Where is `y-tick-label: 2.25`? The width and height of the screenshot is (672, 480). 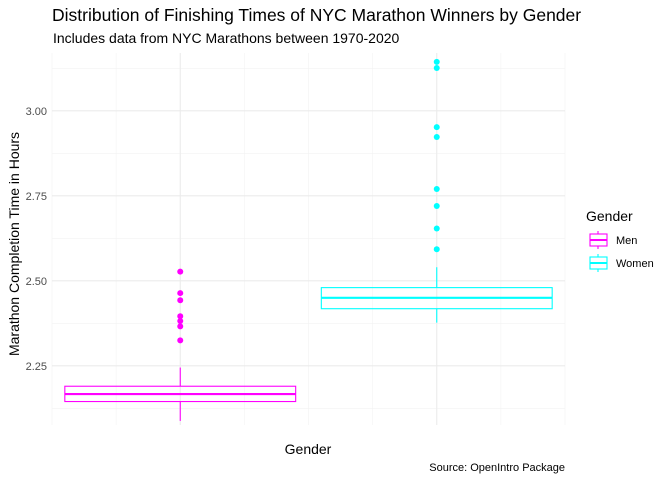
y-tick-label: 2.25 is located at coordinates (36, 367).